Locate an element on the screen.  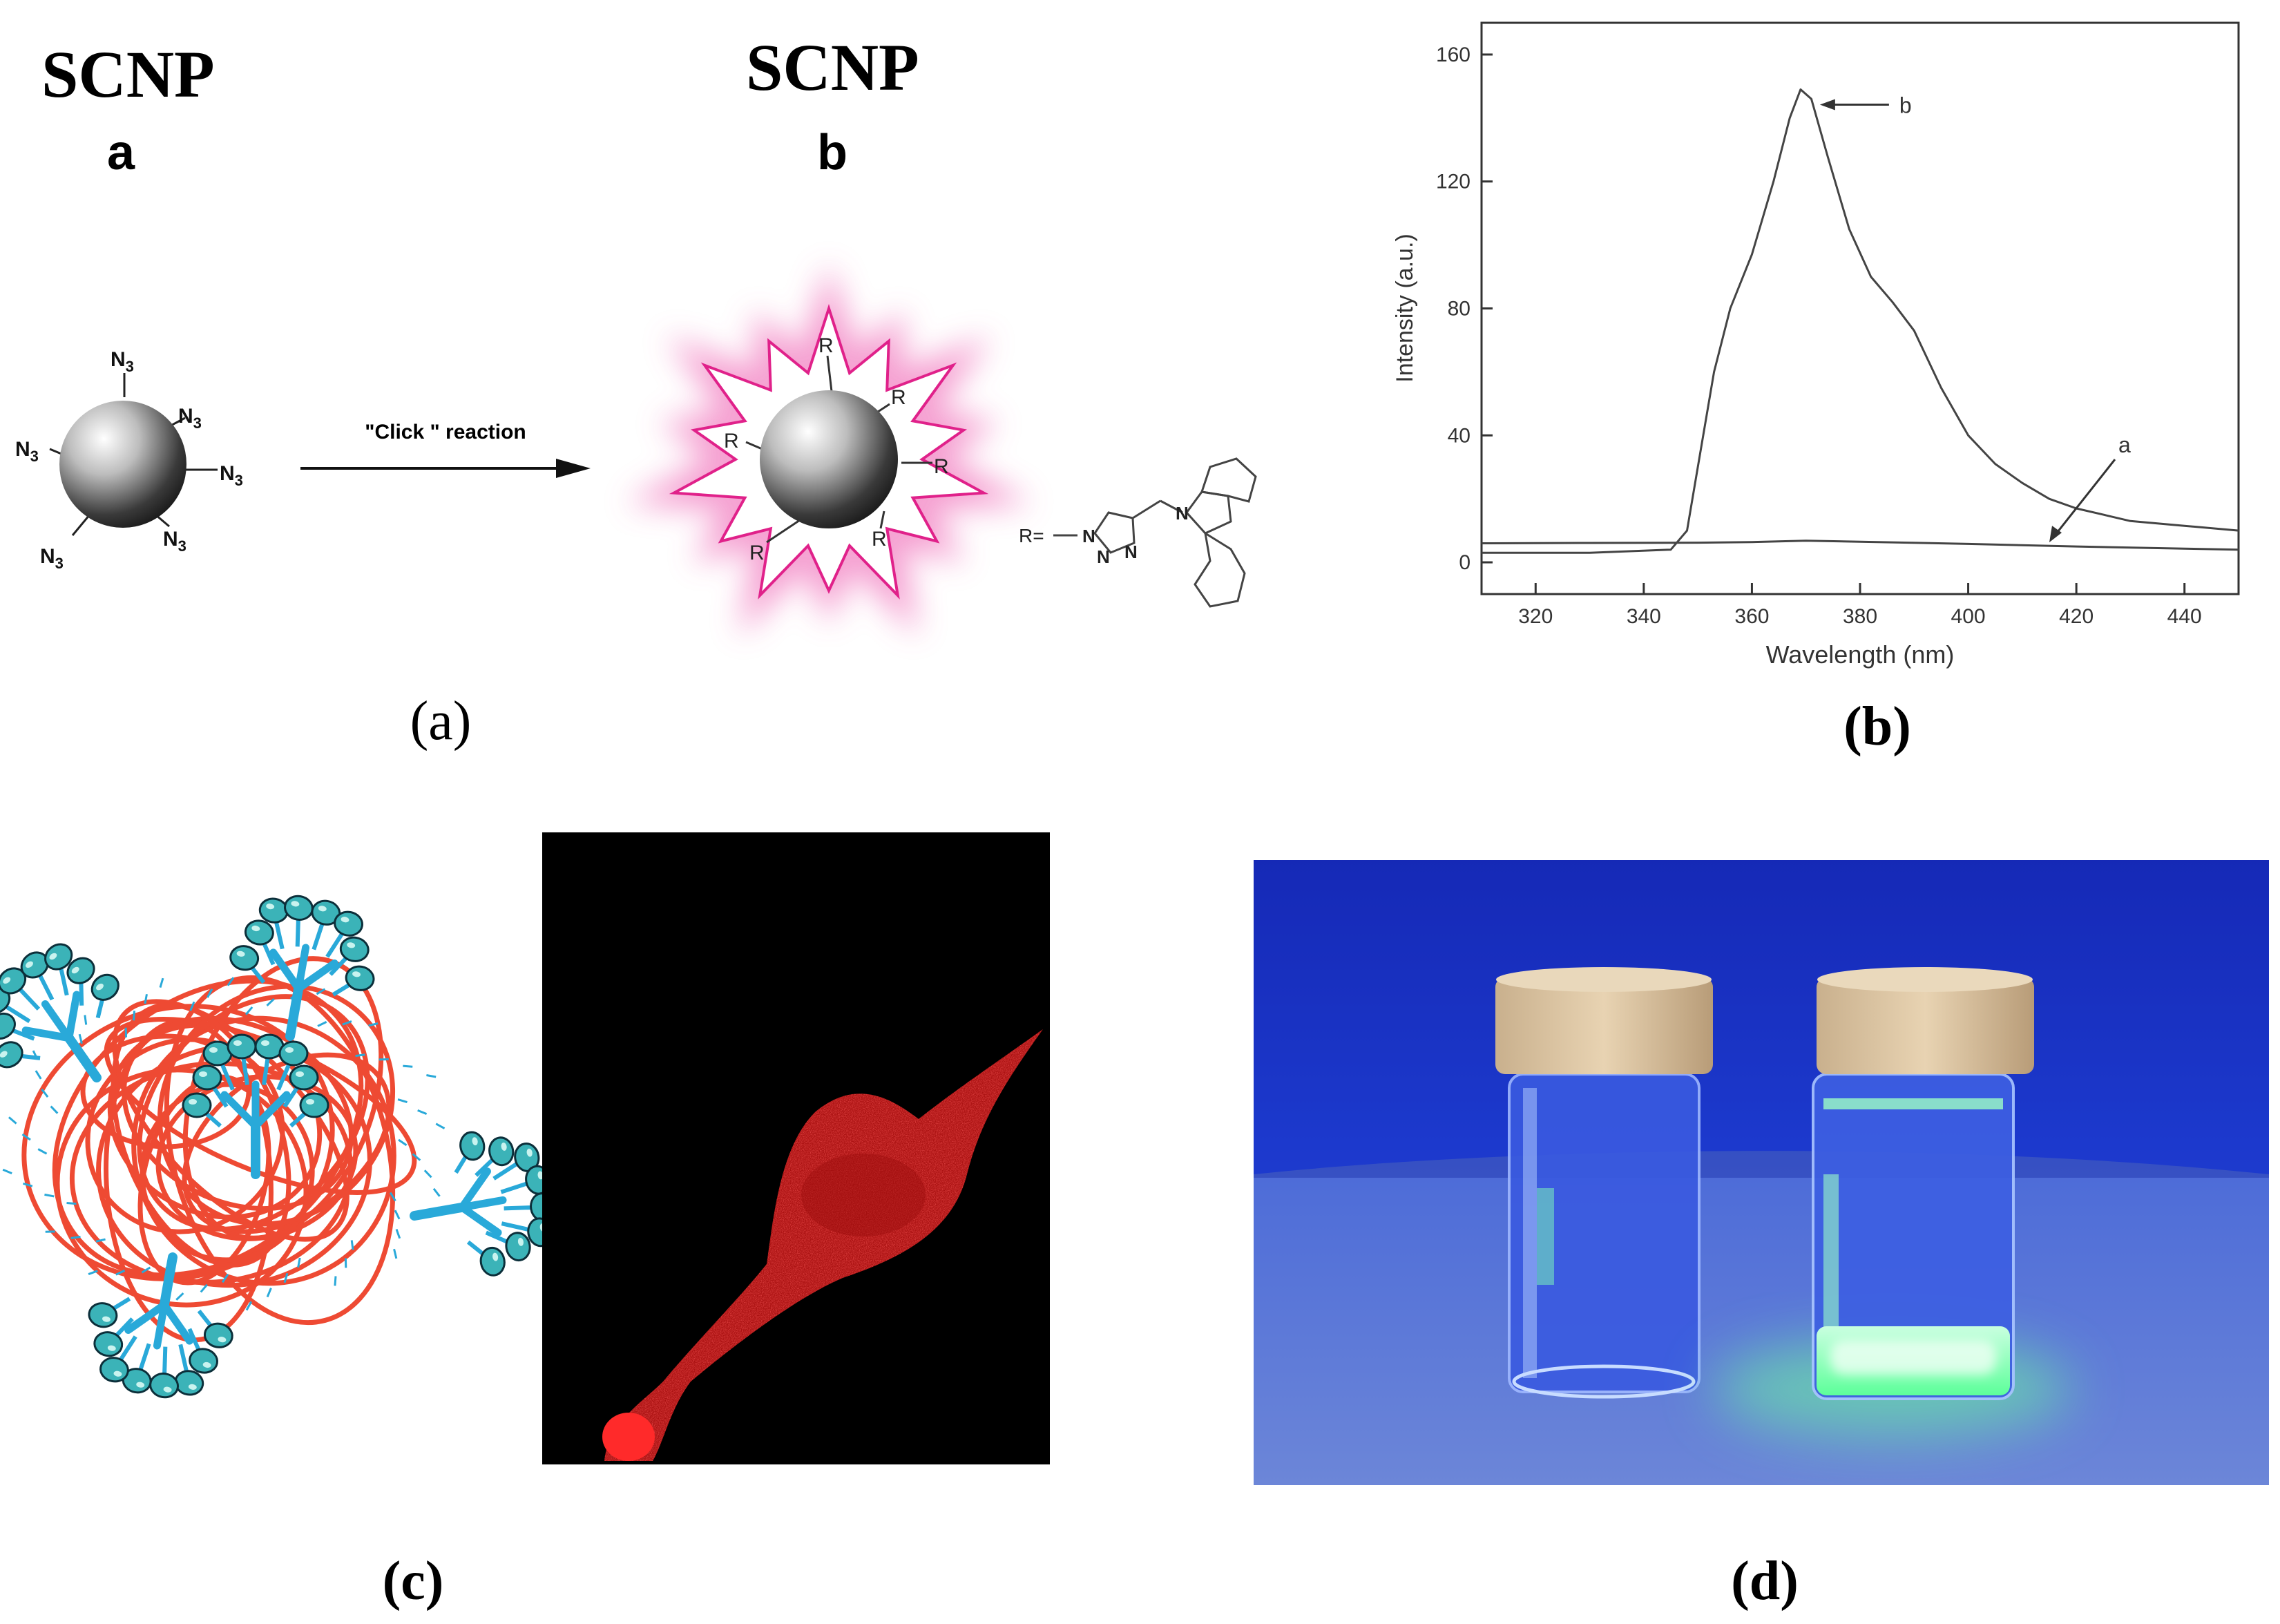
y-tick-label: 120 is located at coordinates (1453, 182).